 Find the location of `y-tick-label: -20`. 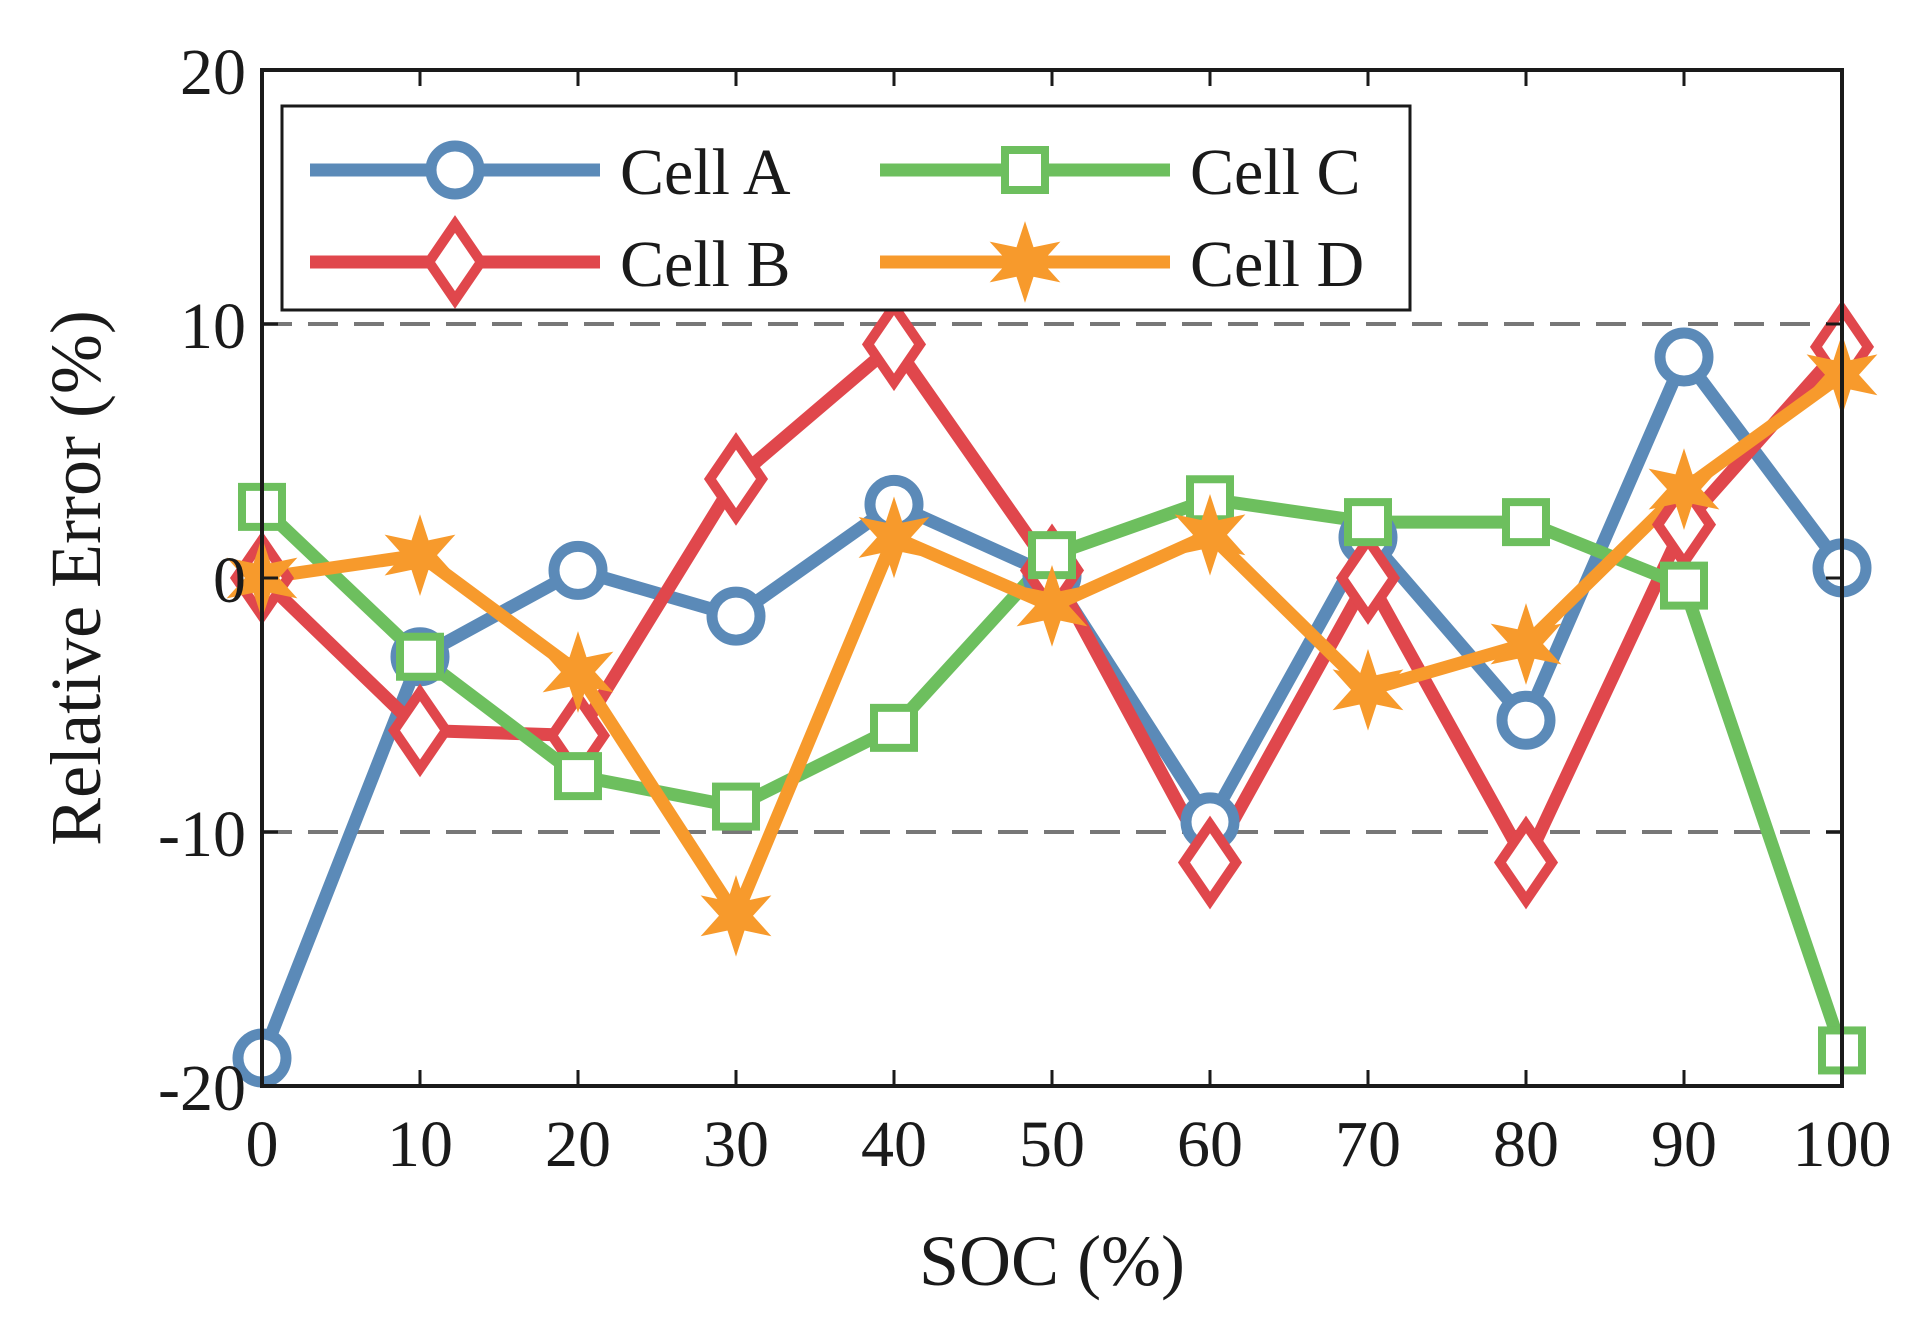

y-tick-label: -20 is located at coordinates (202, 1088).